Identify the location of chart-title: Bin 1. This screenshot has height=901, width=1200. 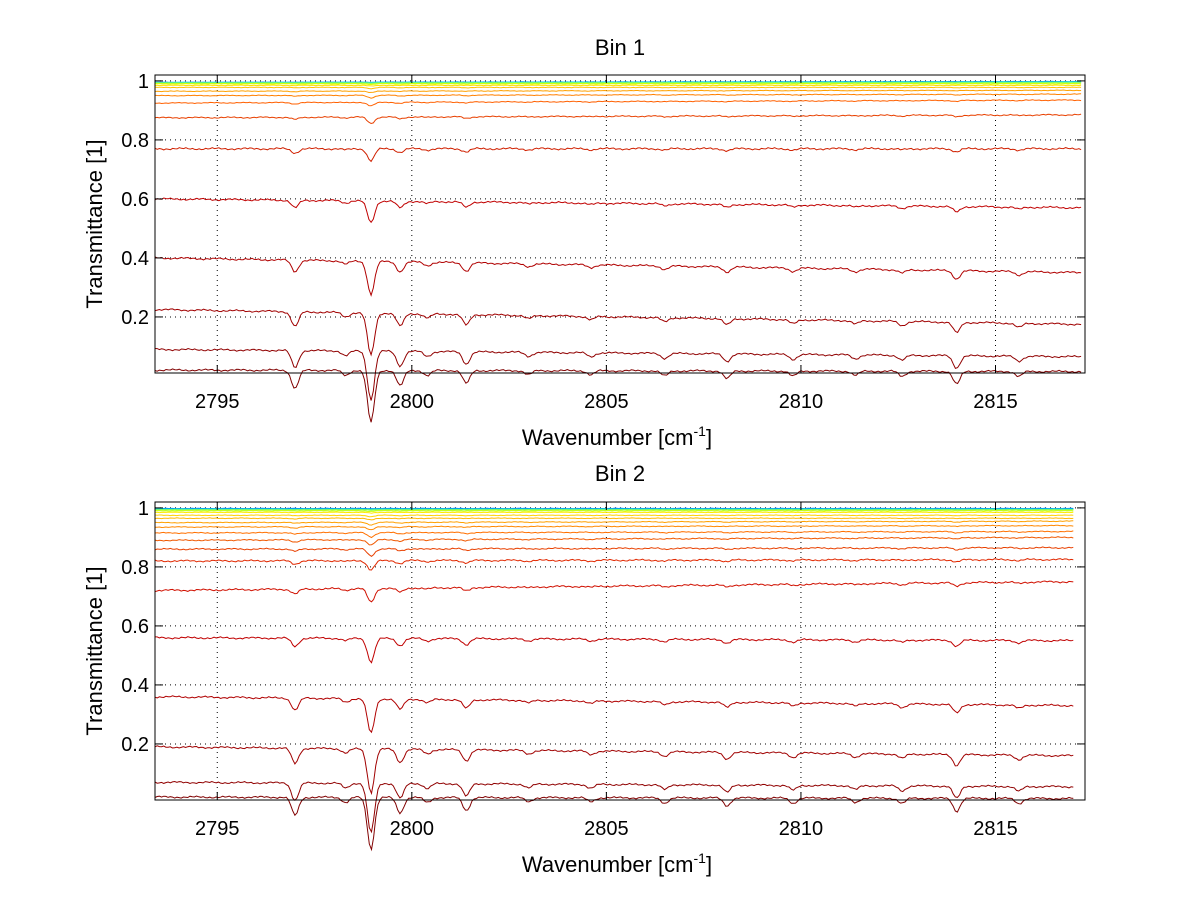
(620, 47).